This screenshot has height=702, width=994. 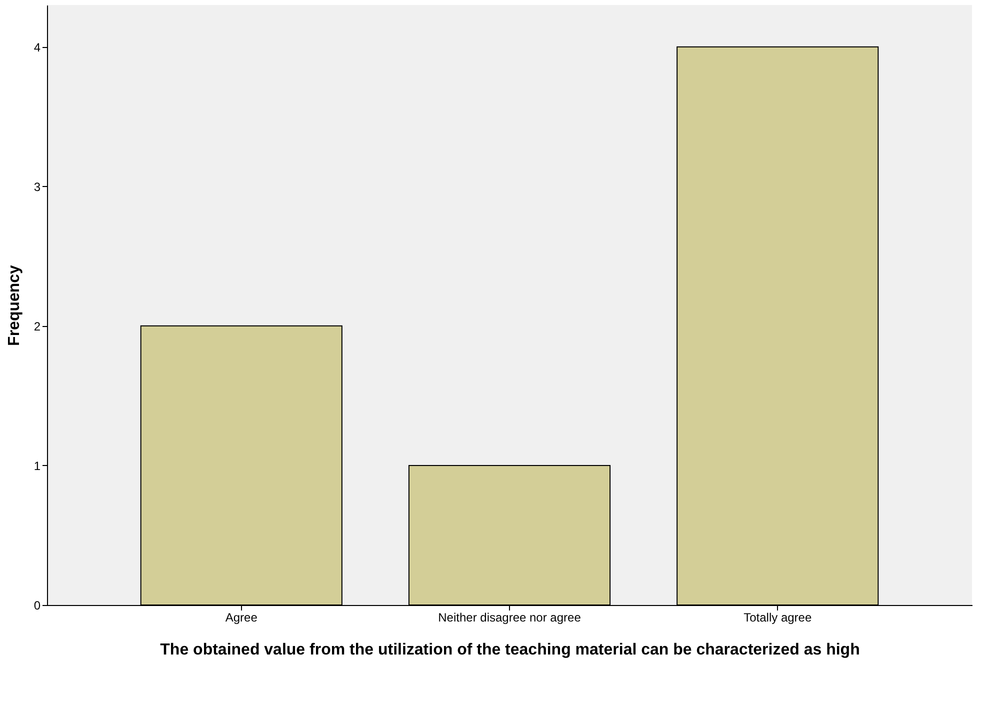 What do you see at coordinates (37, 187) in the screenshot?
I see `y-tick-label: 3` at bounding box center [37, 187].